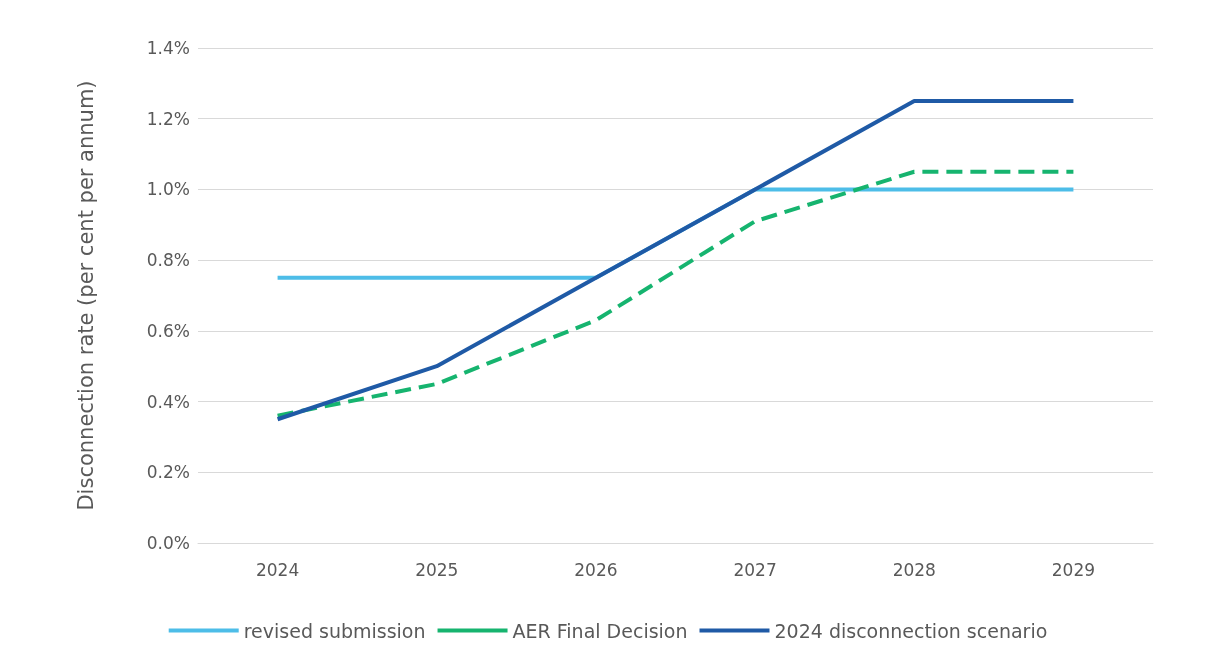 This screenshot has width=1224, height=665. What do you see at coordinates (600, 630) in the screenshot?
I see `legend-label: AER Final Decision` at bounding box center [600, 630].